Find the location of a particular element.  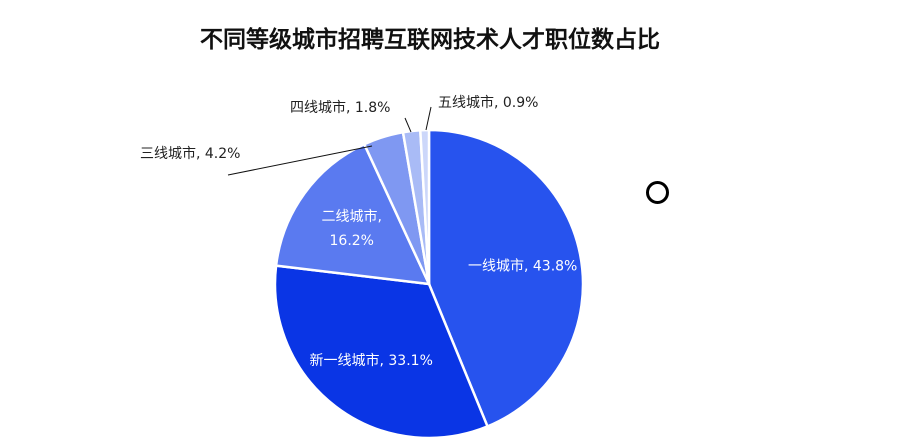

leader-line-tier5 is located at coordinates (428, 118).